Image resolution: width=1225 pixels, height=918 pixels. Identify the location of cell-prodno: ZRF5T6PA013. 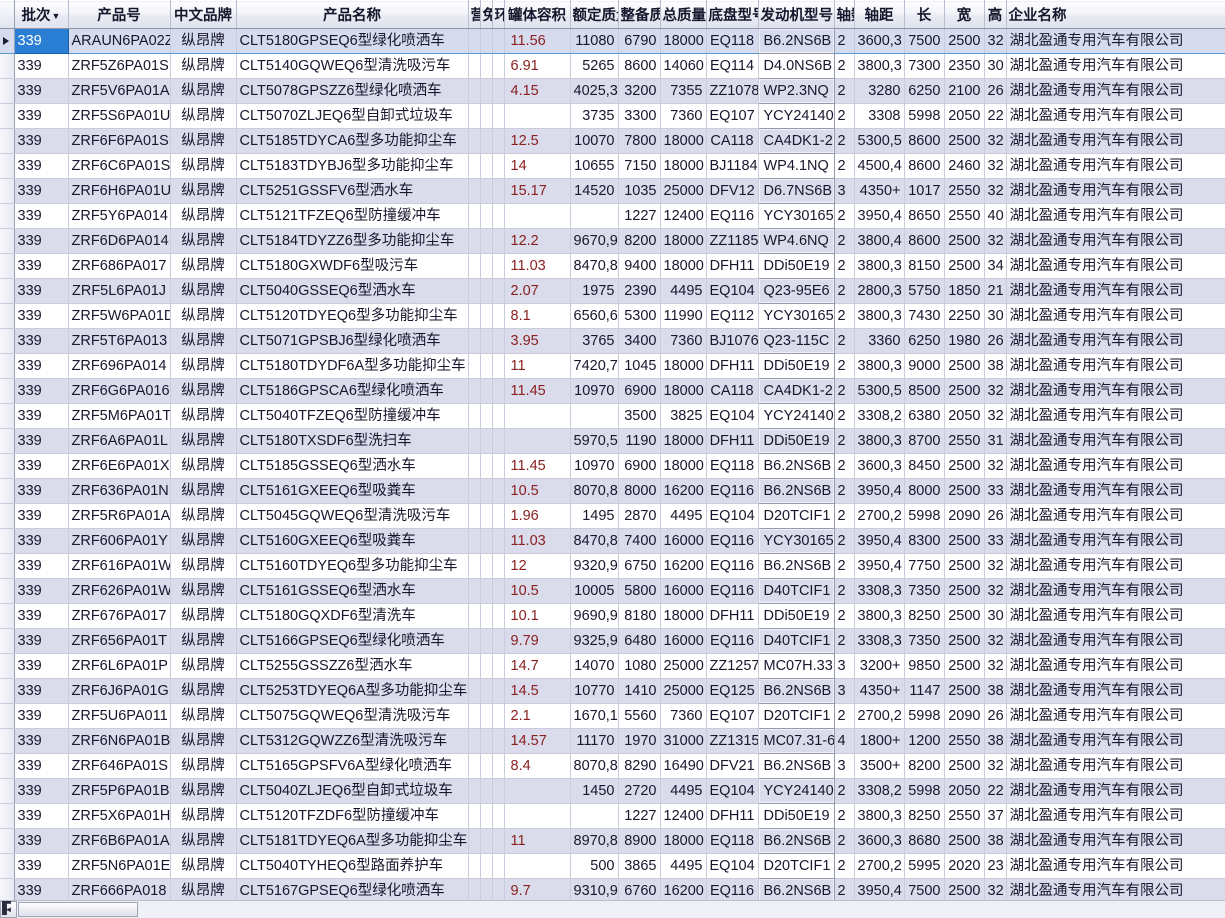
(119, 341).